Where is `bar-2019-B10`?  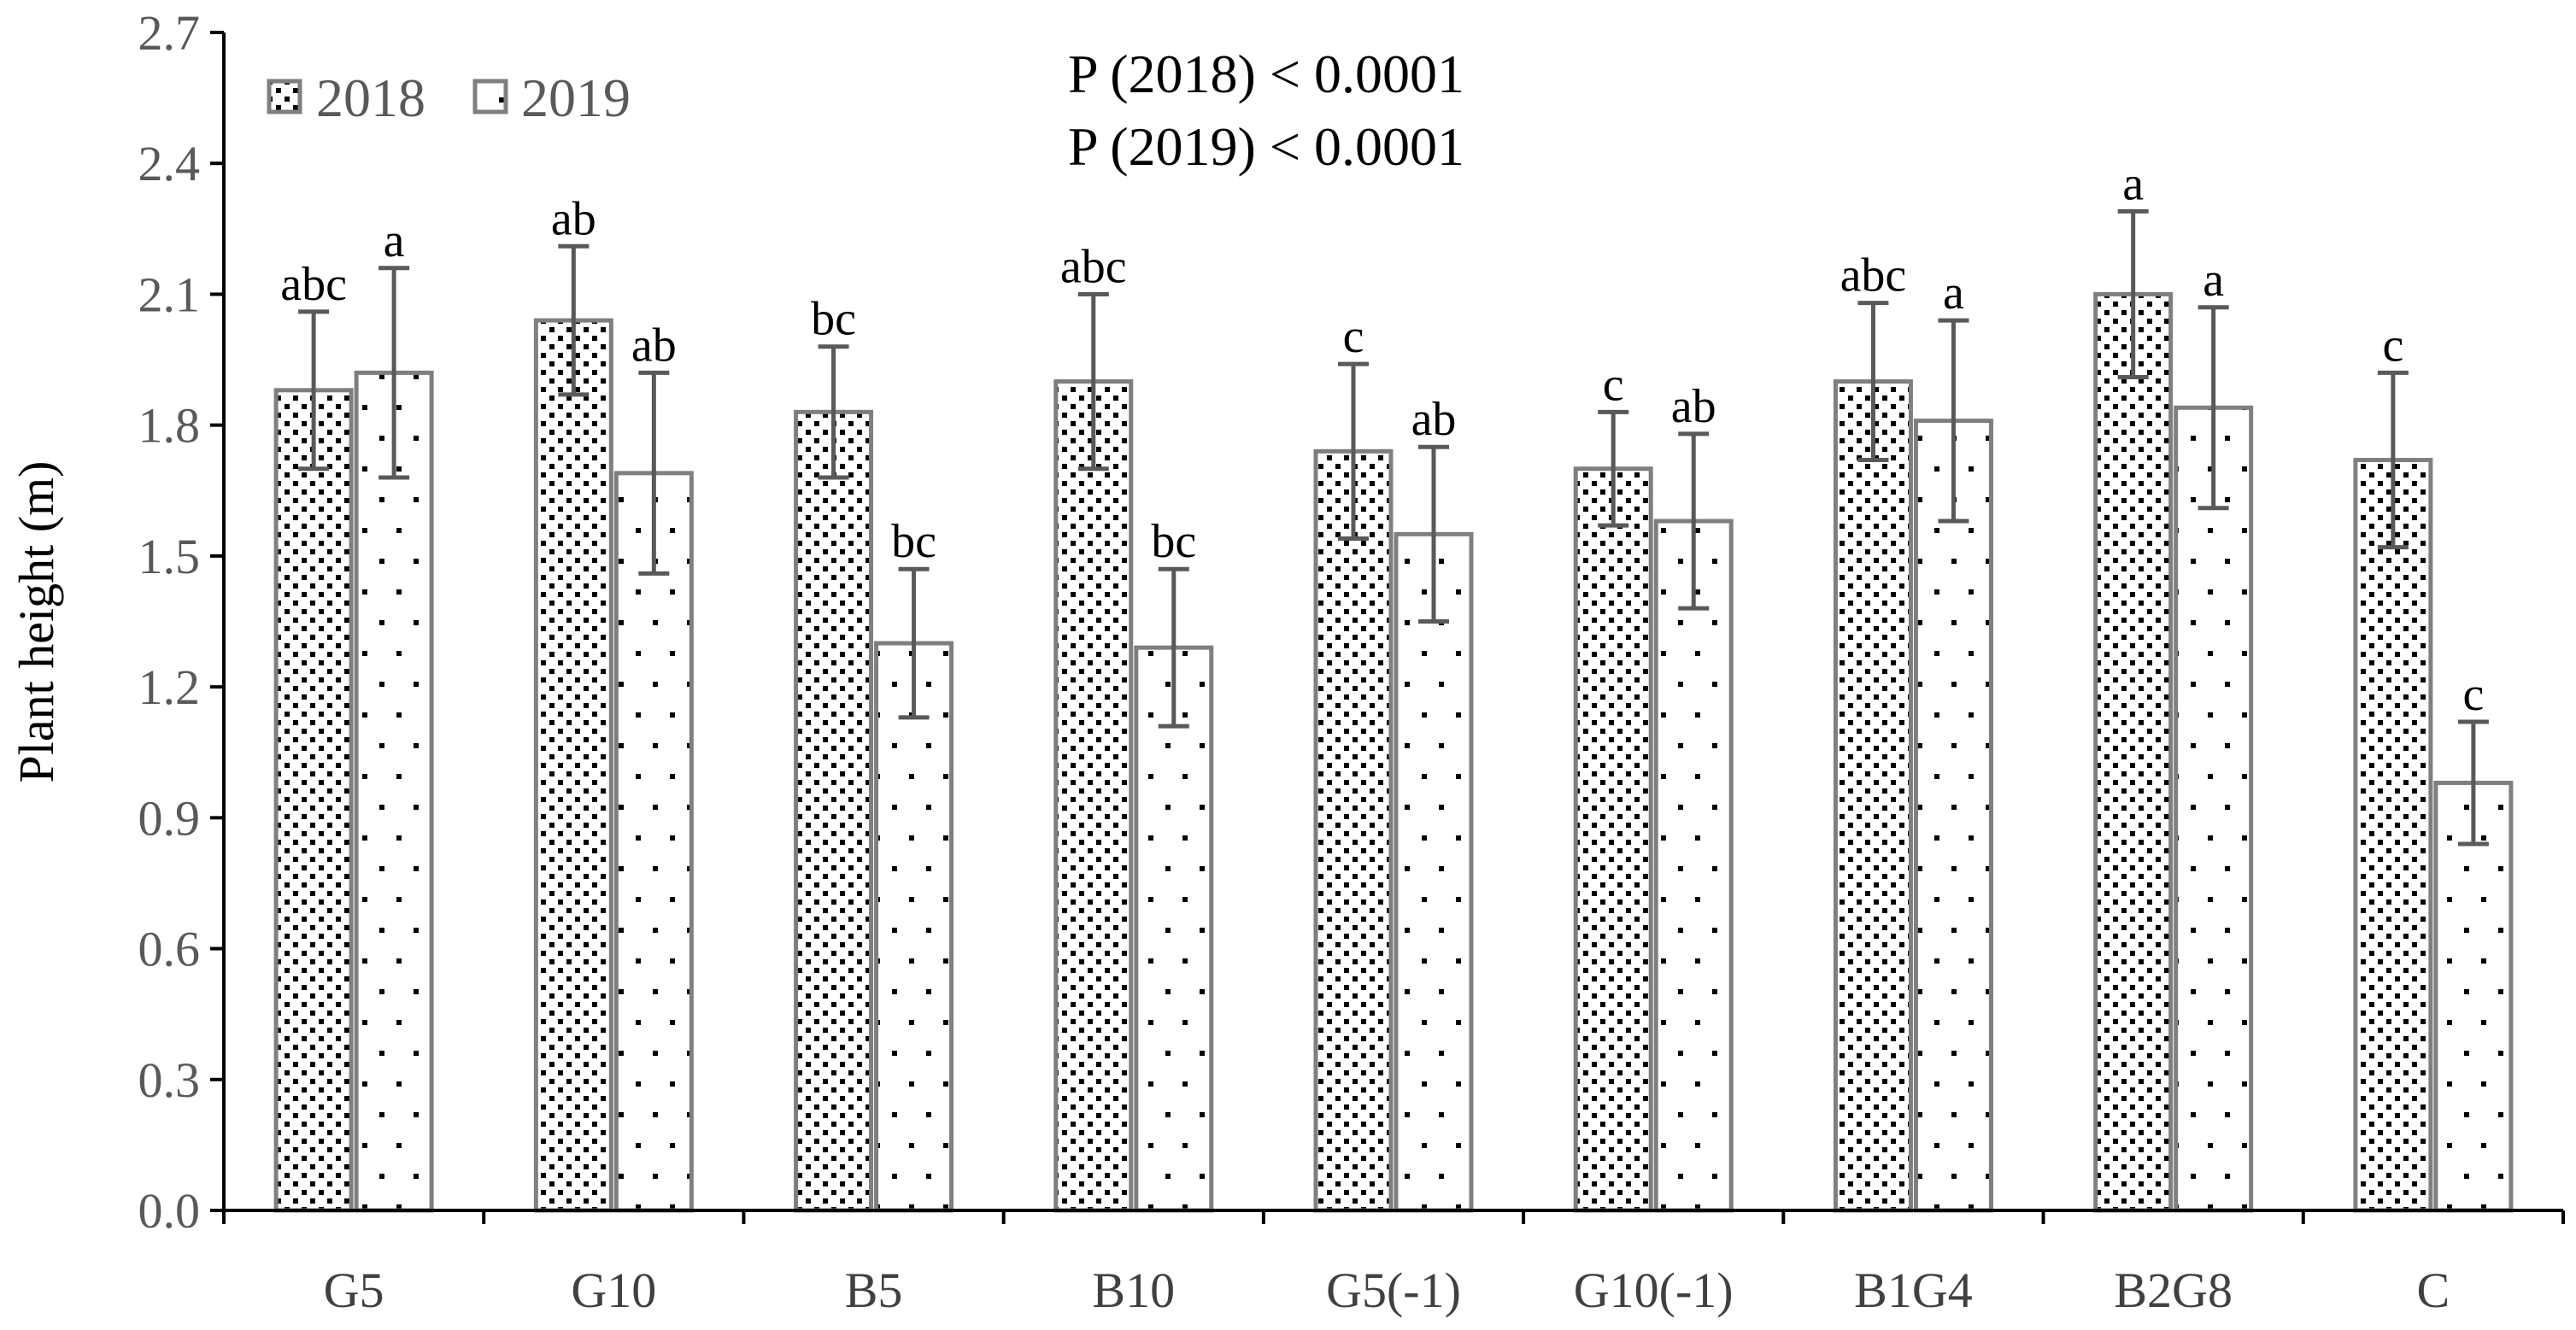
bar-2019-B10 is located at coordinates (1174, 929).